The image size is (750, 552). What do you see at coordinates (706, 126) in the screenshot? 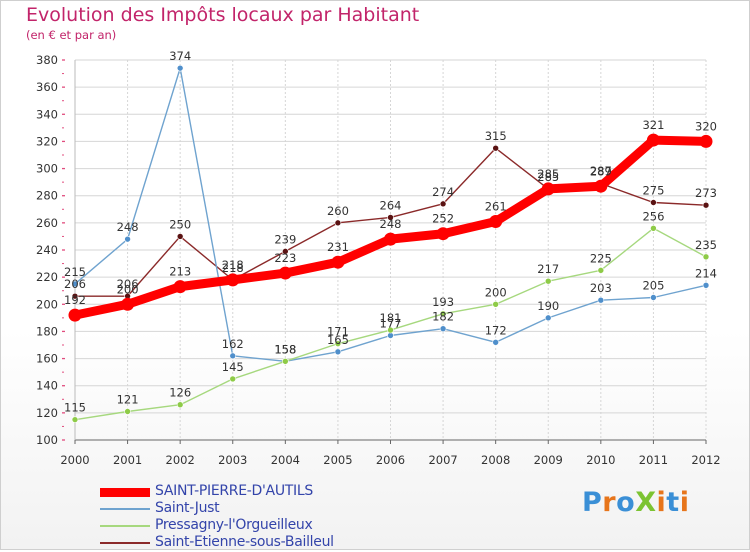
I see `data-label: 320` at bounding box center [706, 126].